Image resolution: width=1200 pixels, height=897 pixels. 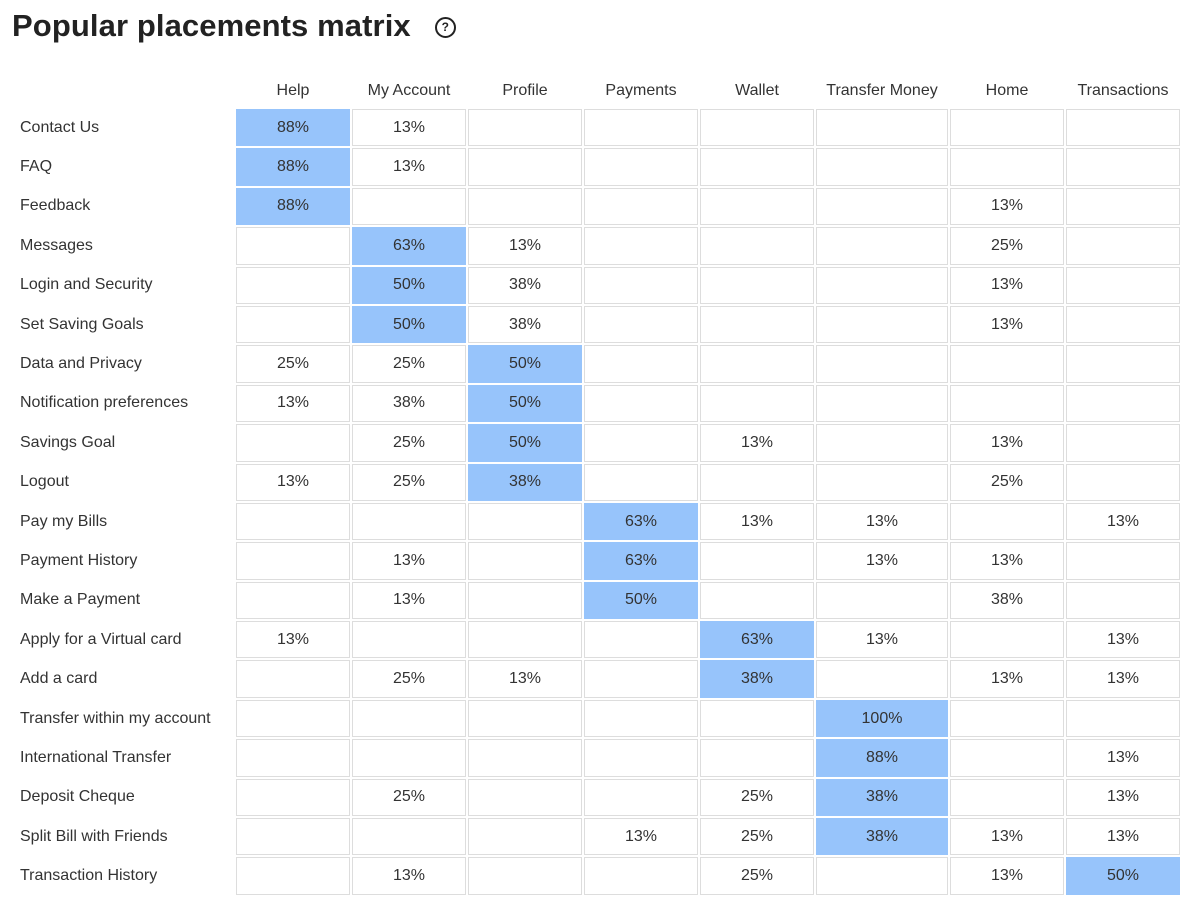 What do you see at coordinates (597, 206) in the screenshot?
I see `matrix-row: Feedback 88% 13%` at bounding box center [597, 206].